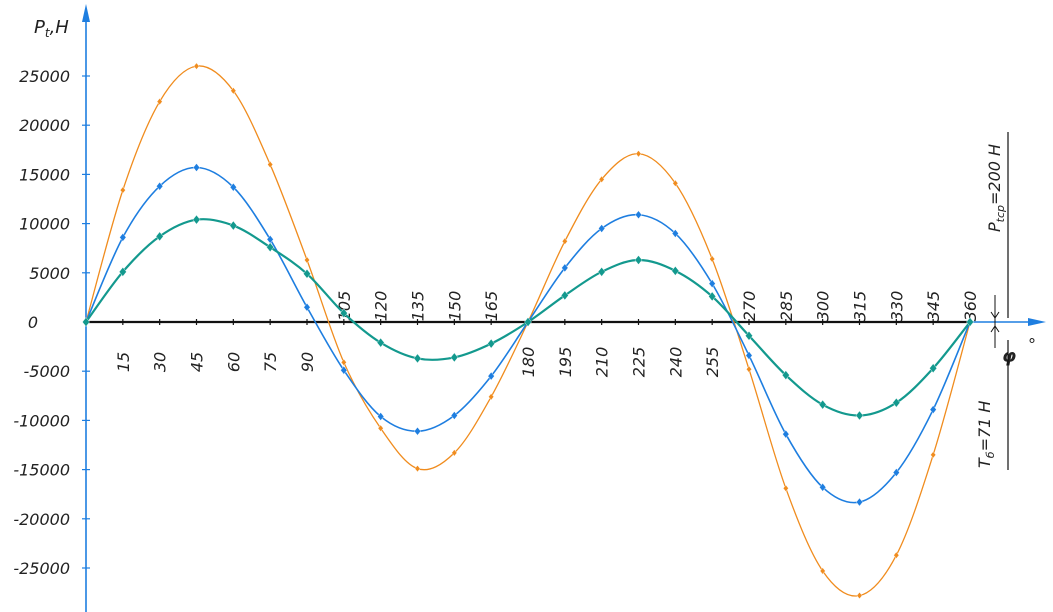 The image size is (1053, 612). Describe the element at coordinates (786, 306) in the screenshot. I see `x-tick-label: 285` at that location.